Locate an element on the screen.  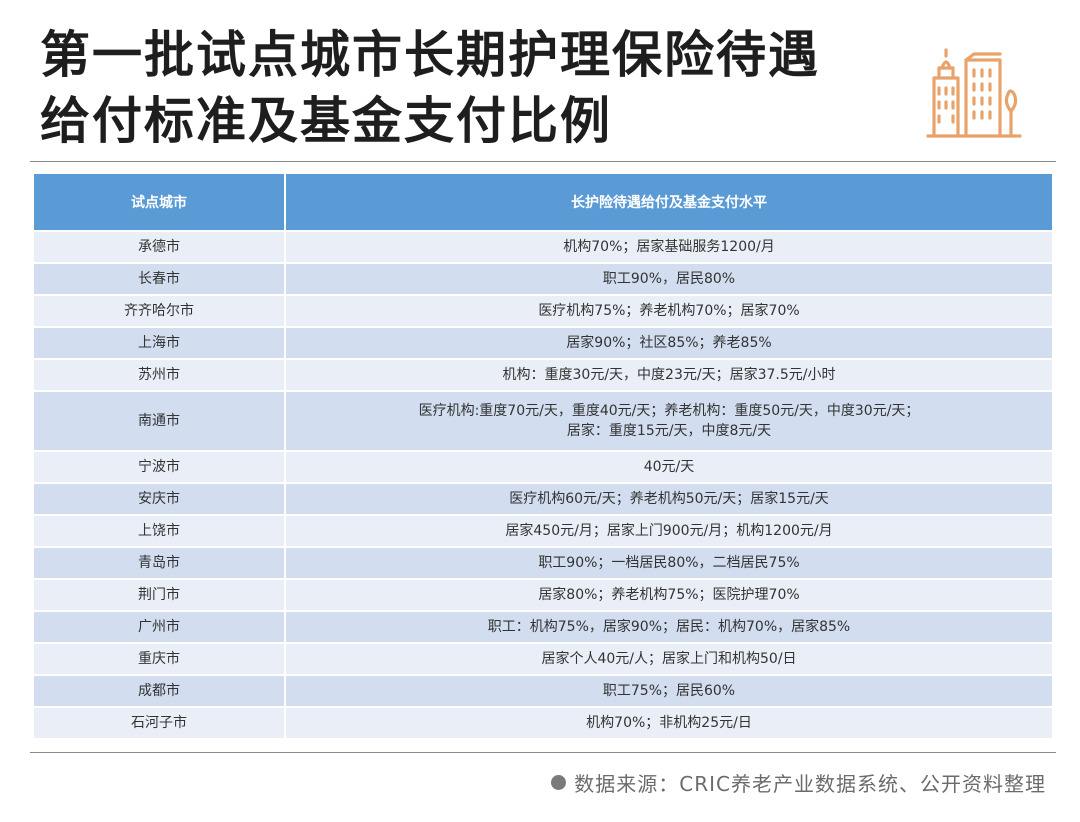
city-buildings-icon is located at coordinates (974, 93).